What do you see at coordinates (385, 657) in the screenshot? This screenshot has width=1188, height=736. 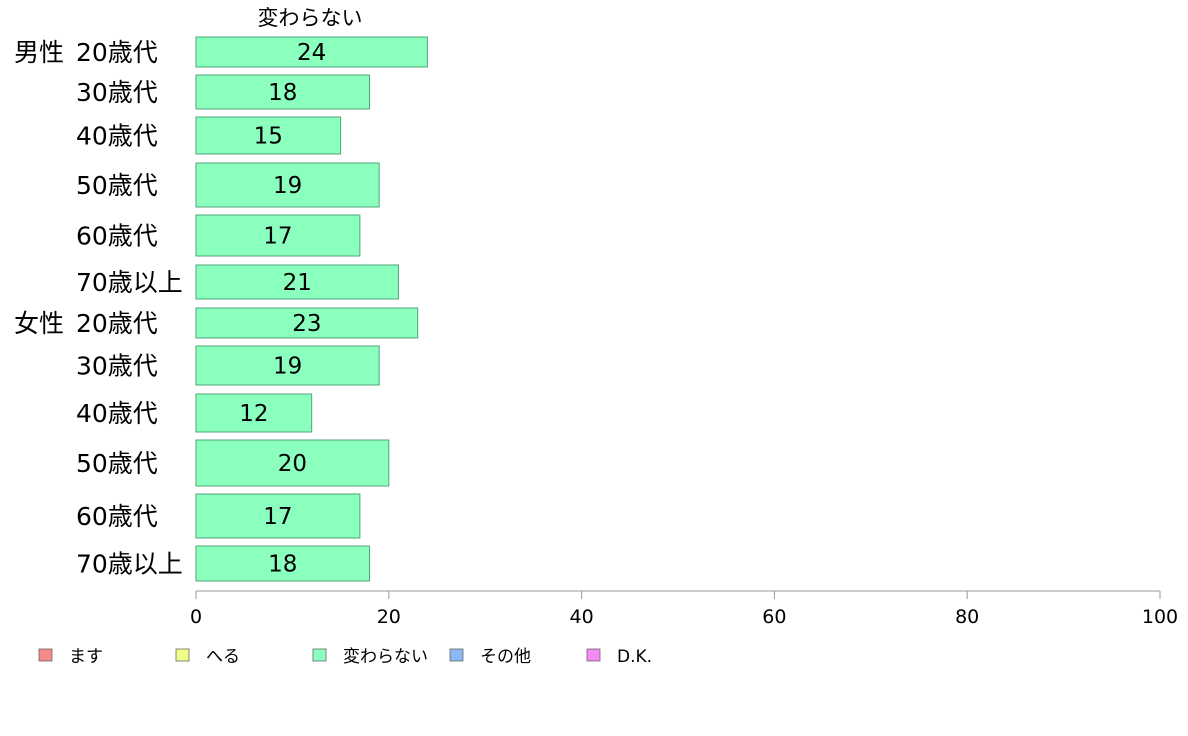 I see `legend-label: 変わらない` at bounding box center [385, 657].